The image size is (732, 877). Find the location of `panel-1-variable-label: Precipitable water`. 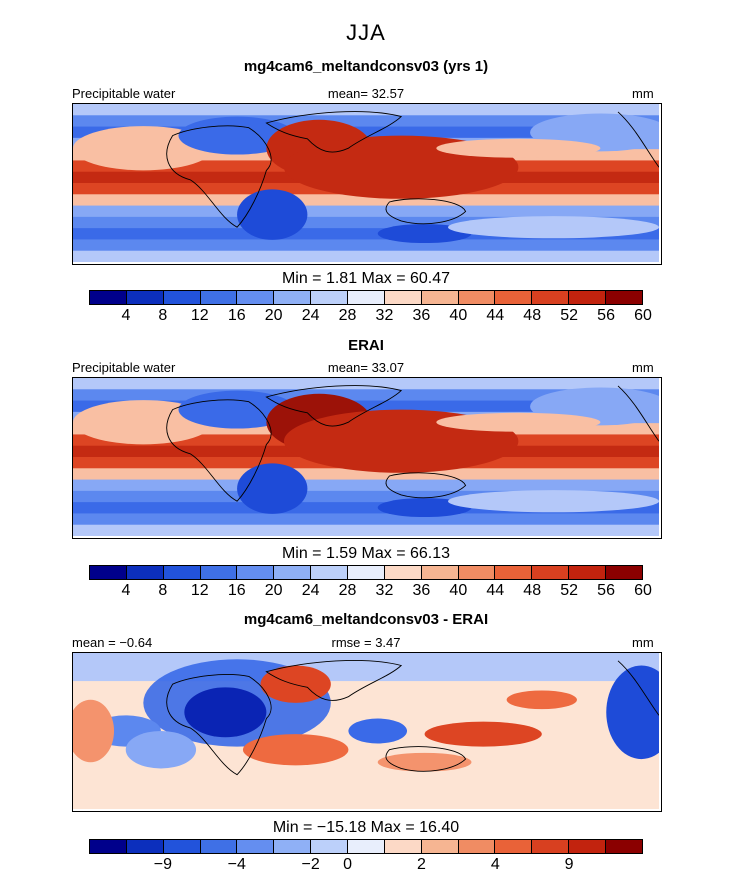

panel-1-variable-label: Precipitable water is located at coordinates (124, 93).